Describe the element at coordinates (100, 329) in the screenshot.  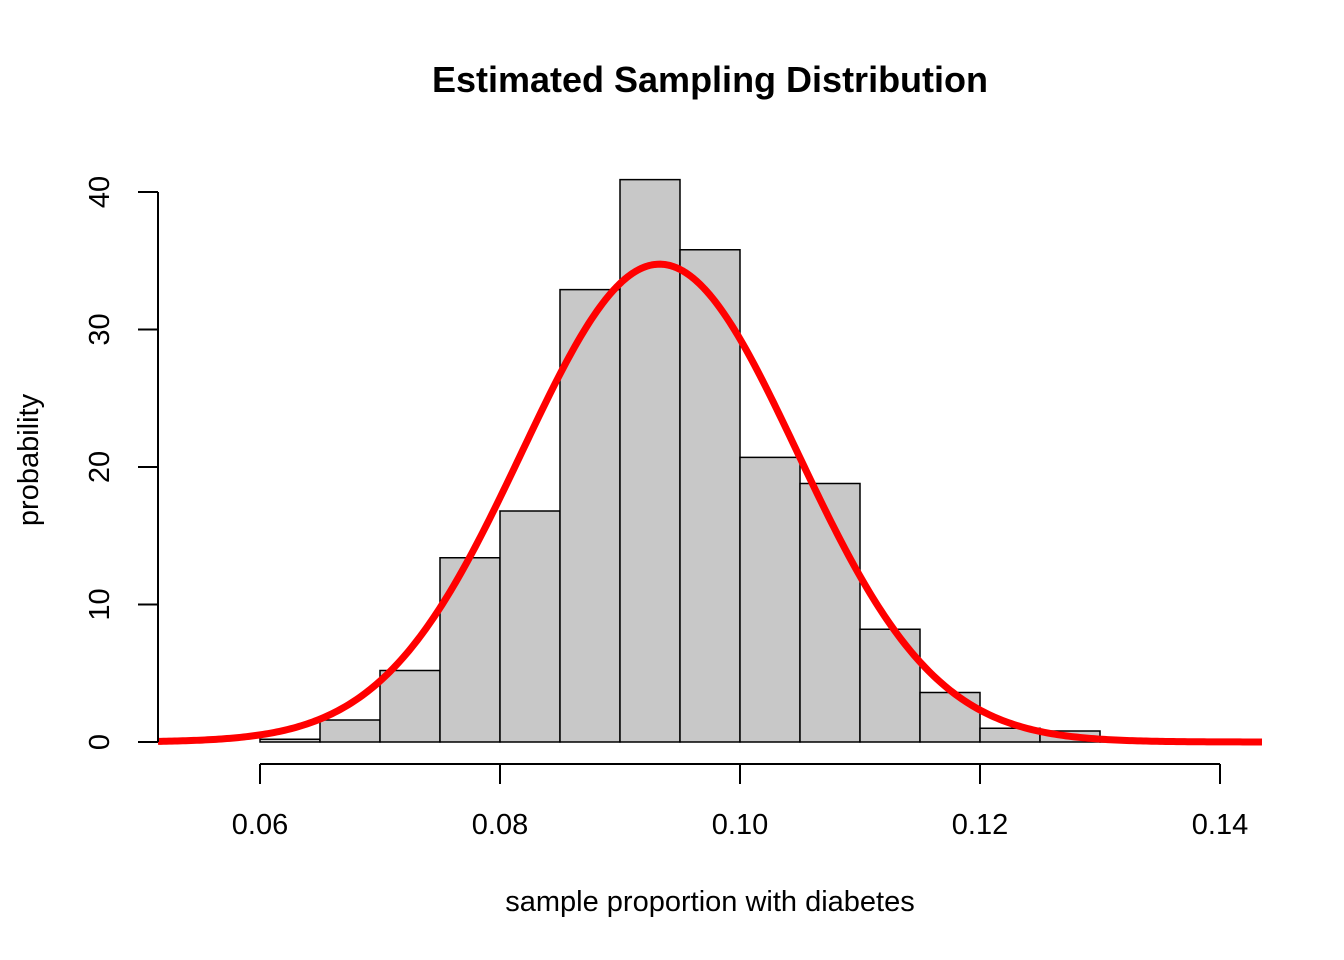
I see `y-axis-tick-label-4: 30` at that location.